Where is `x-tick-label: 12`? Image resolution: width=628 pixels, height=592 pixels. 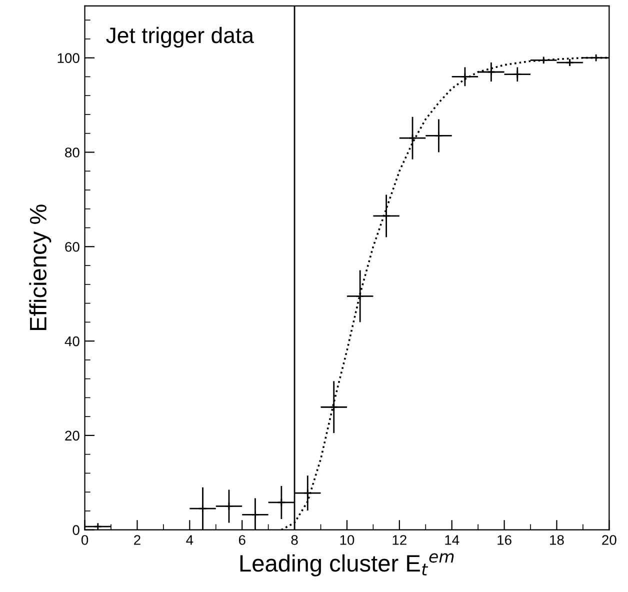 x-tick-label: 12 is located at coordinates (399, 540).